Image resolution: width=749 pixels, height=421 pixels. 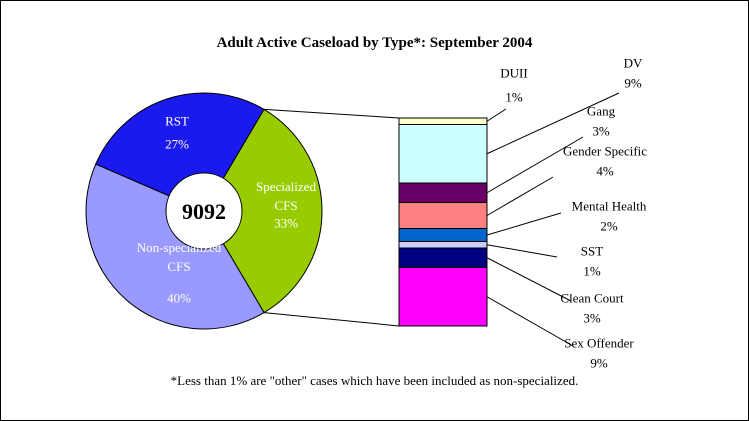 I want to click on bar-label: Sex Offender, so click(x=599, y=343).